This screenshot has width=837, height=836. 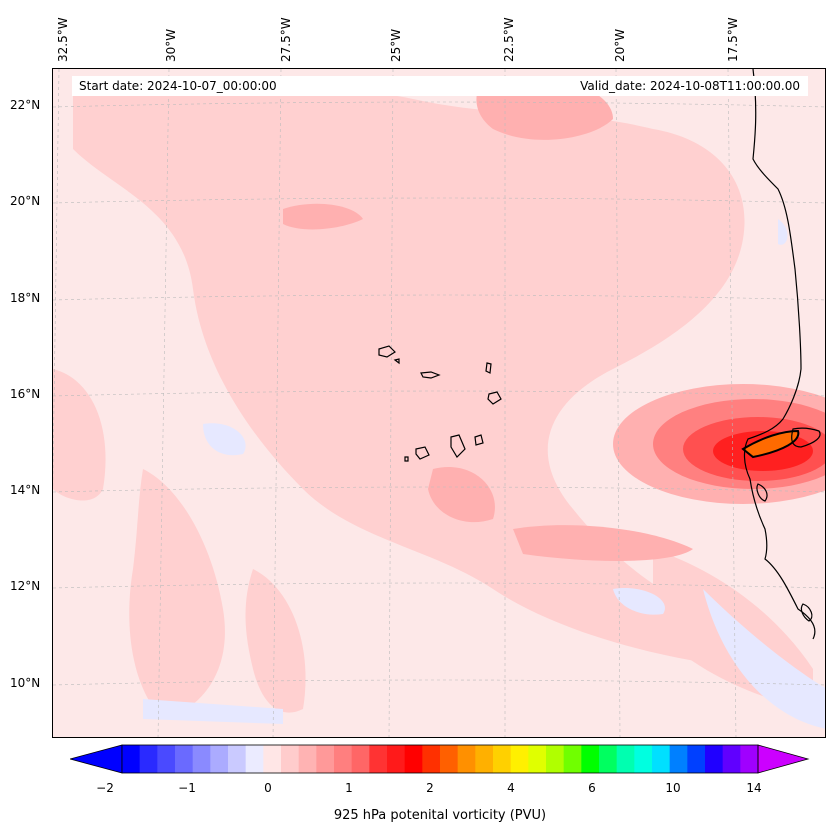 What do you see at coordinates (268, 788) in the screenshot?
I see `colorbar-tick: 0` at bounding box center [268, 788].